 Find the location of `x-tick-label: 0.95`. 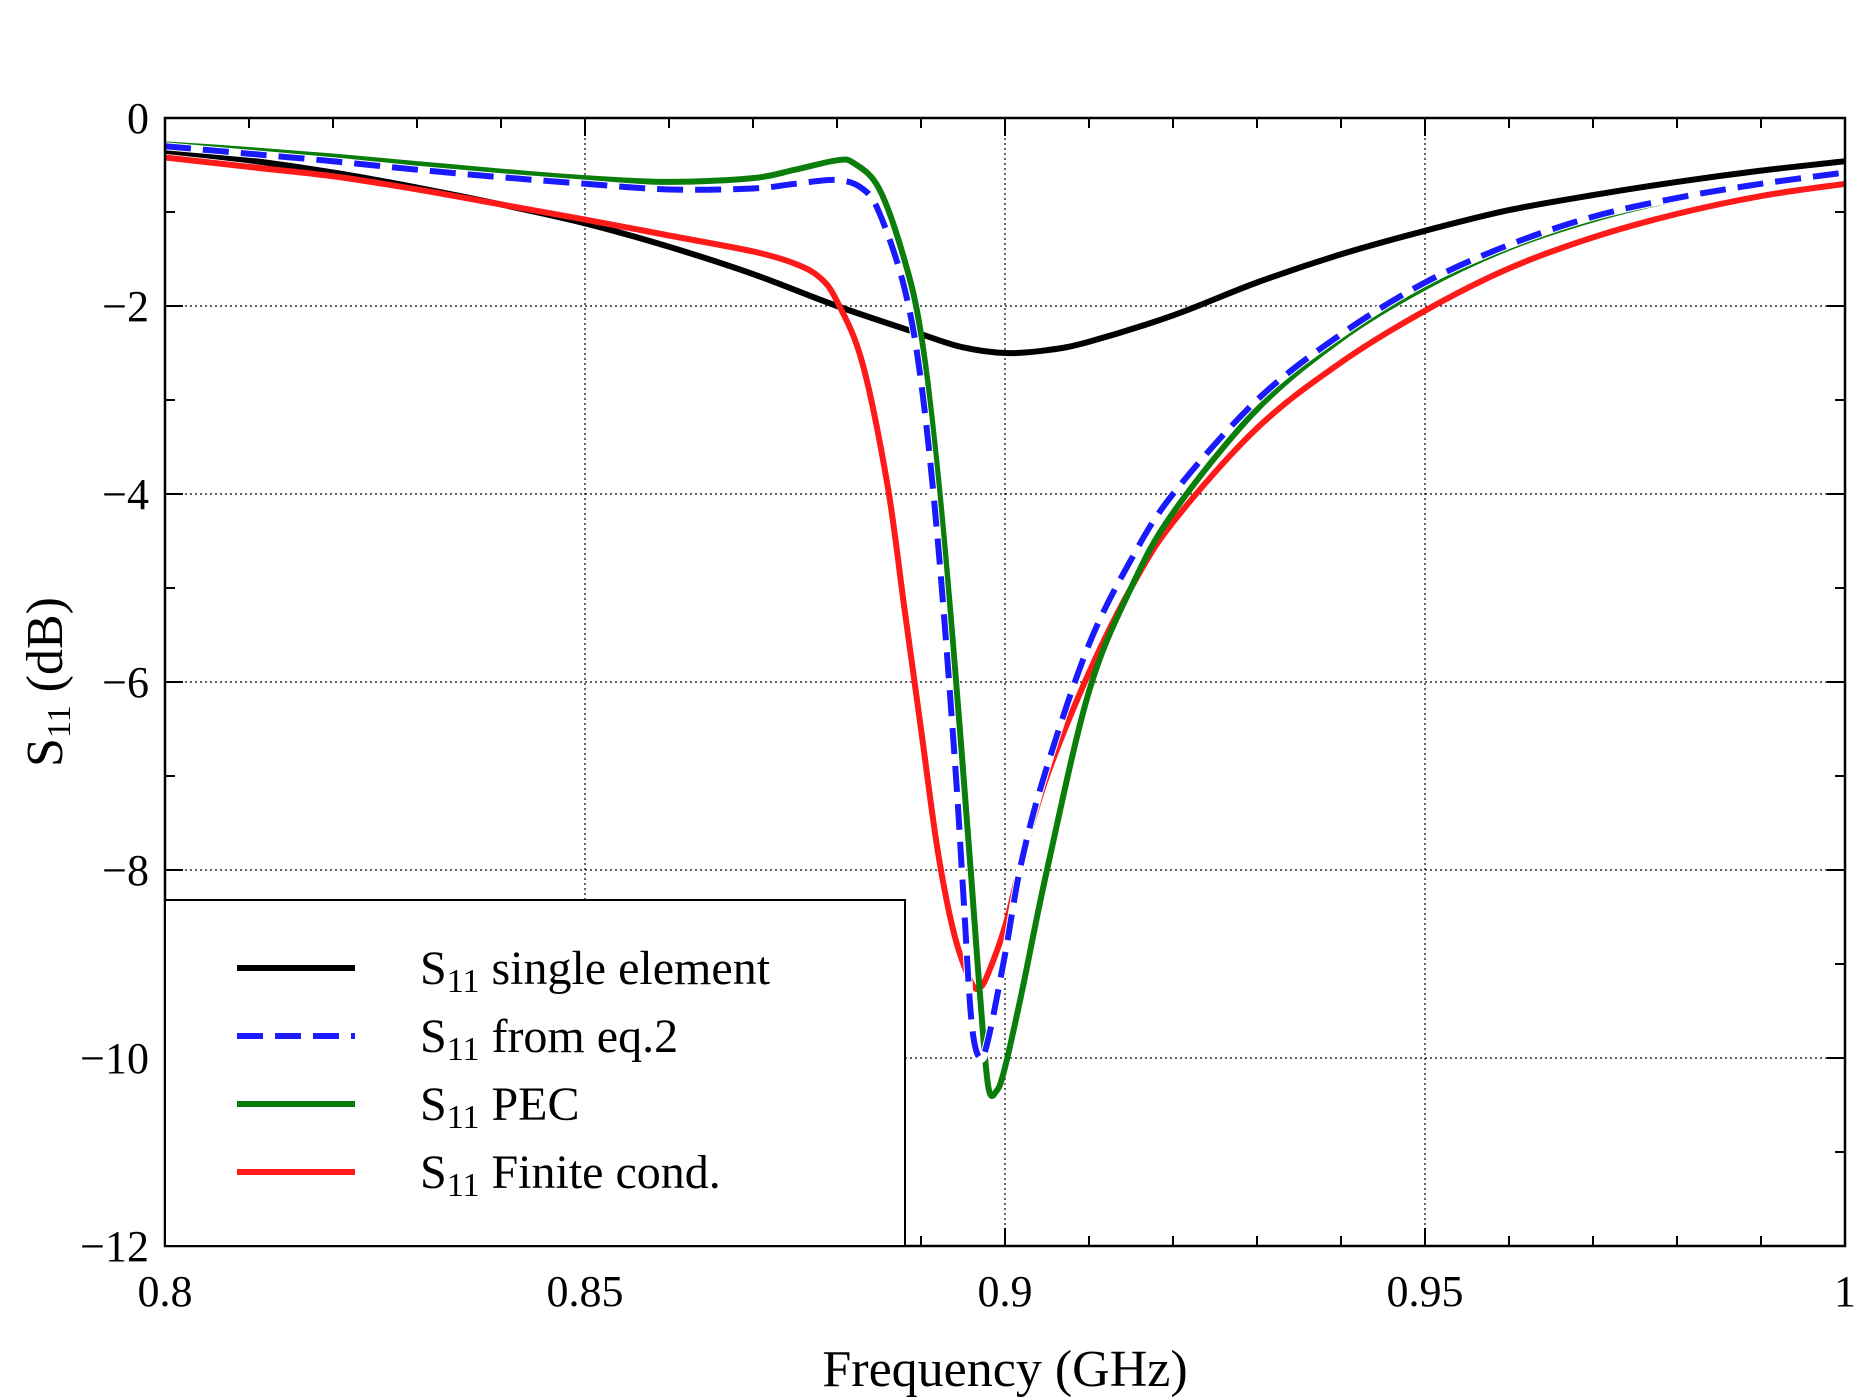

x-tick-label: 0.95 is located at coordinates (1425, 1291).